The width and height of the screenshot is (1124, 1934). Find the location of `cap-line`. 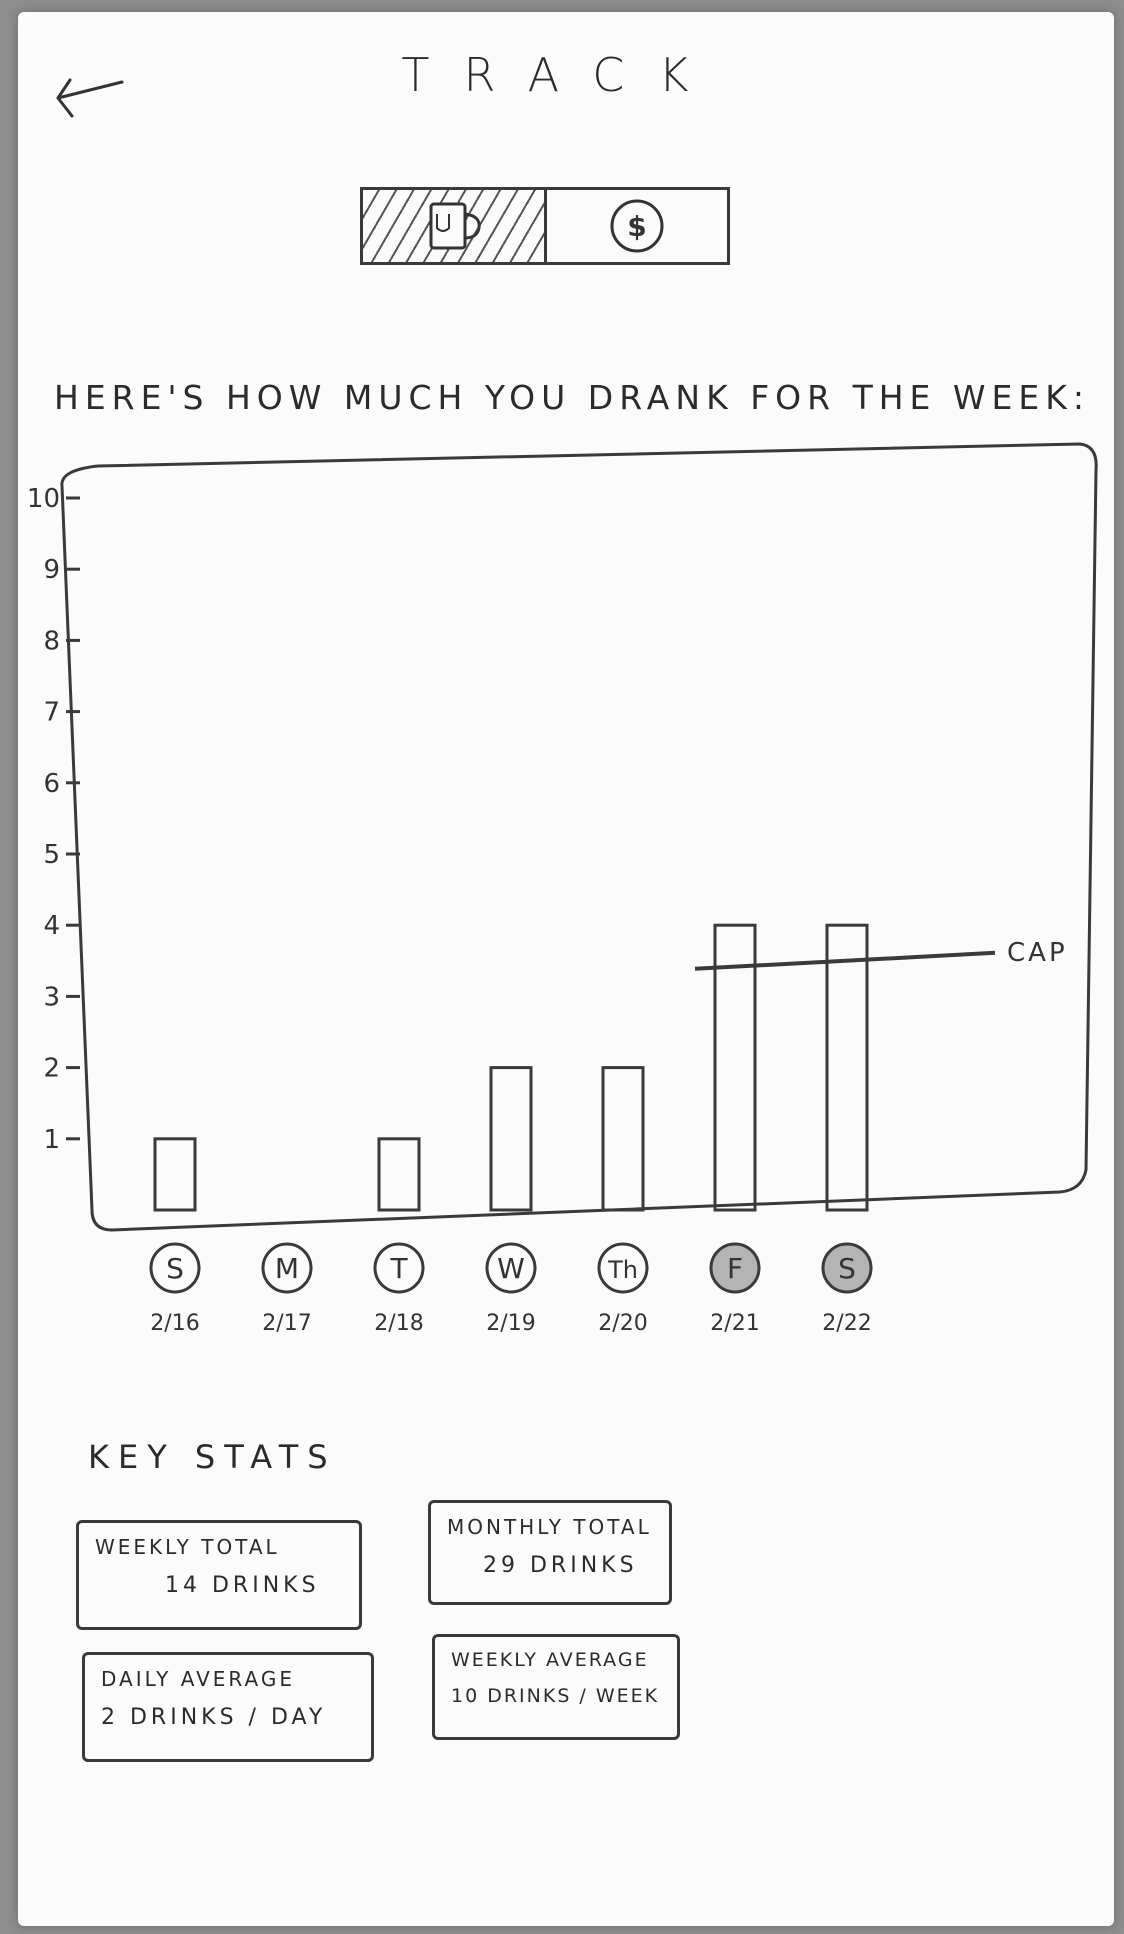

cap-line is located at coordinates (845, 960).